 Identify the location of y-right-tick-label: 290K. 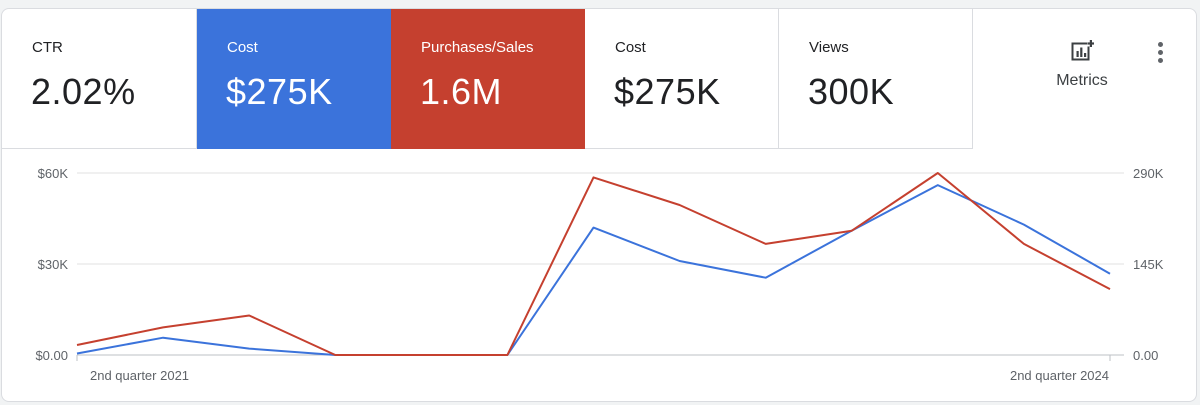
(1148, 173).